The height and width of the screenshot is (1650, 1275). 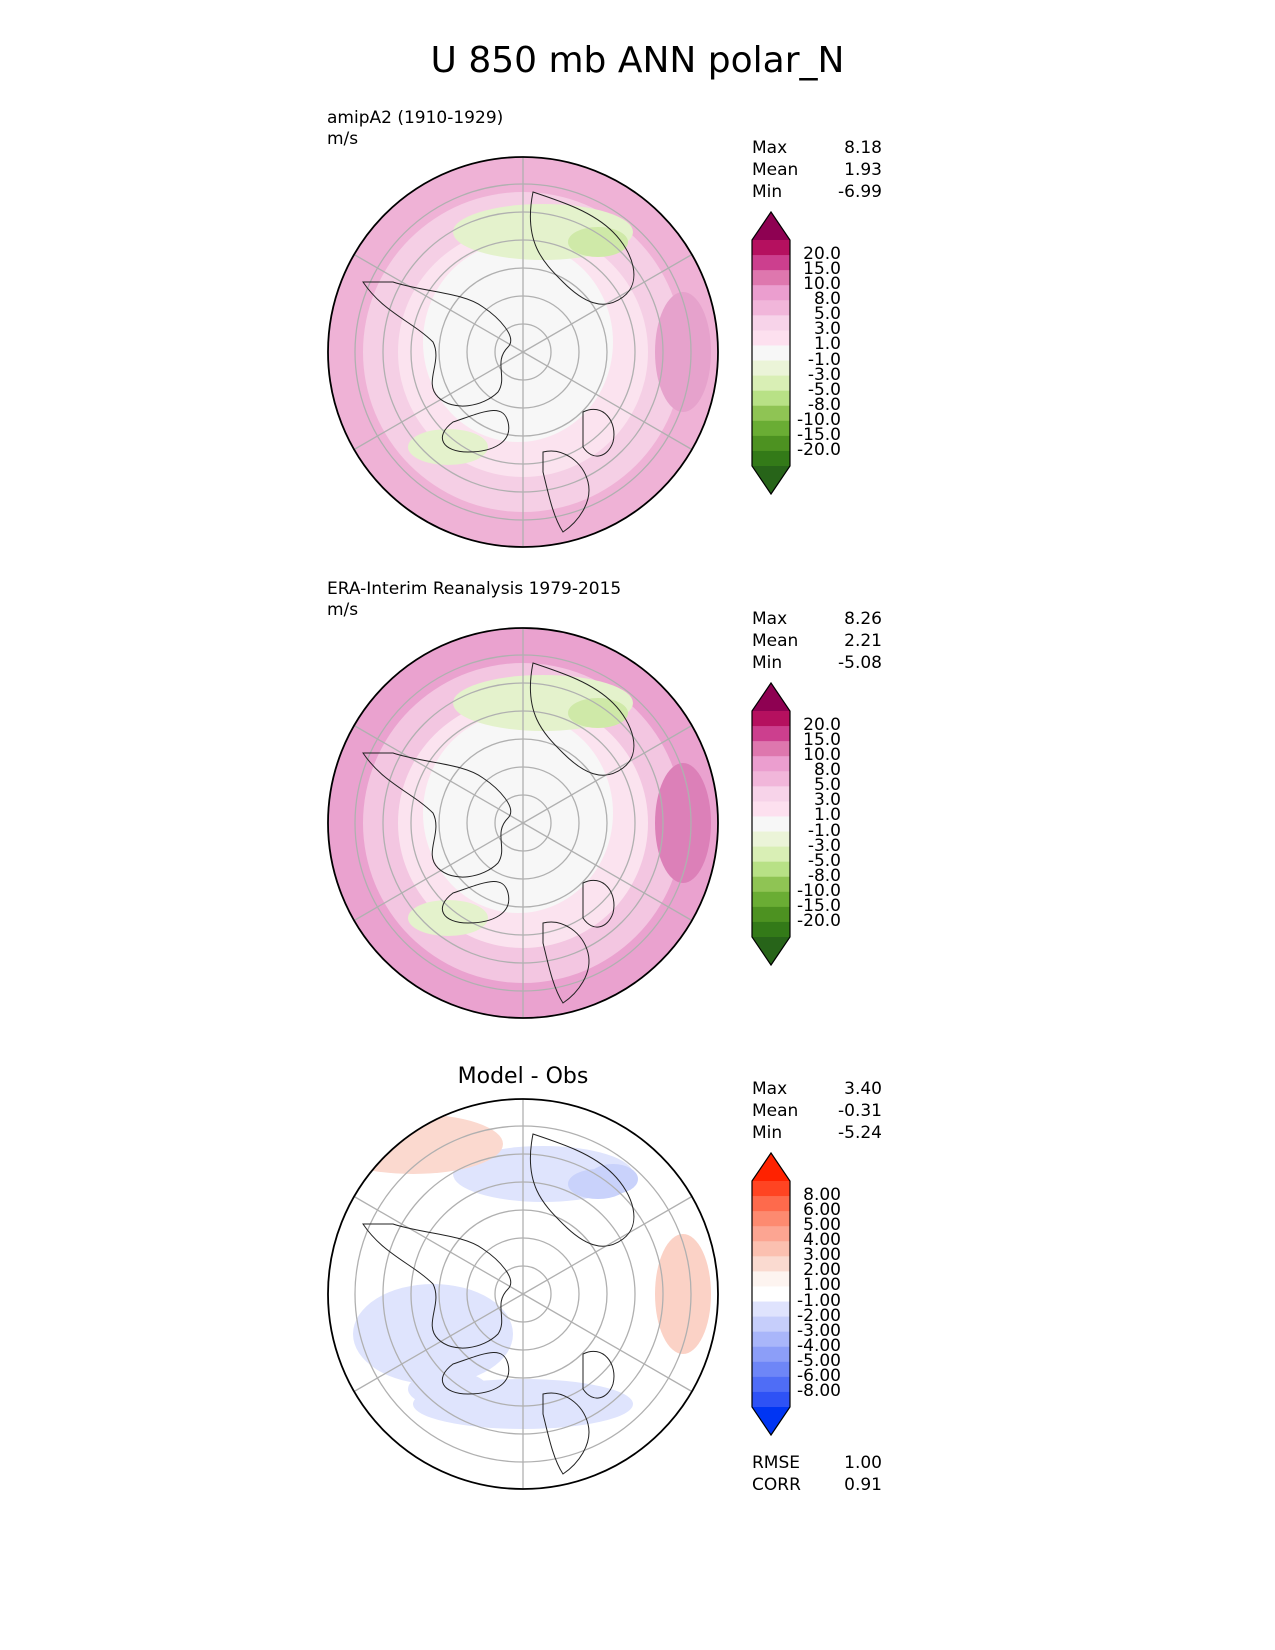 I want to click on ref-min-label: Min, so click(x=767, y=663).